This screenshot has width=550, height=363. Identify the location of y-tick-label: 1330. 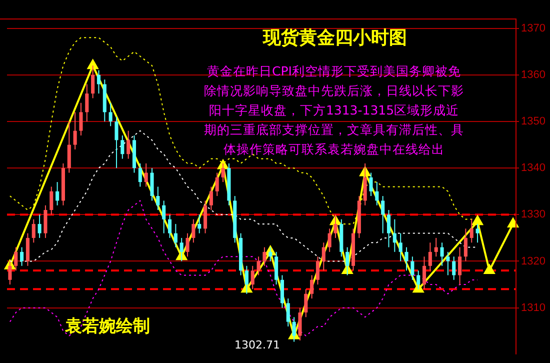
(533, 214).